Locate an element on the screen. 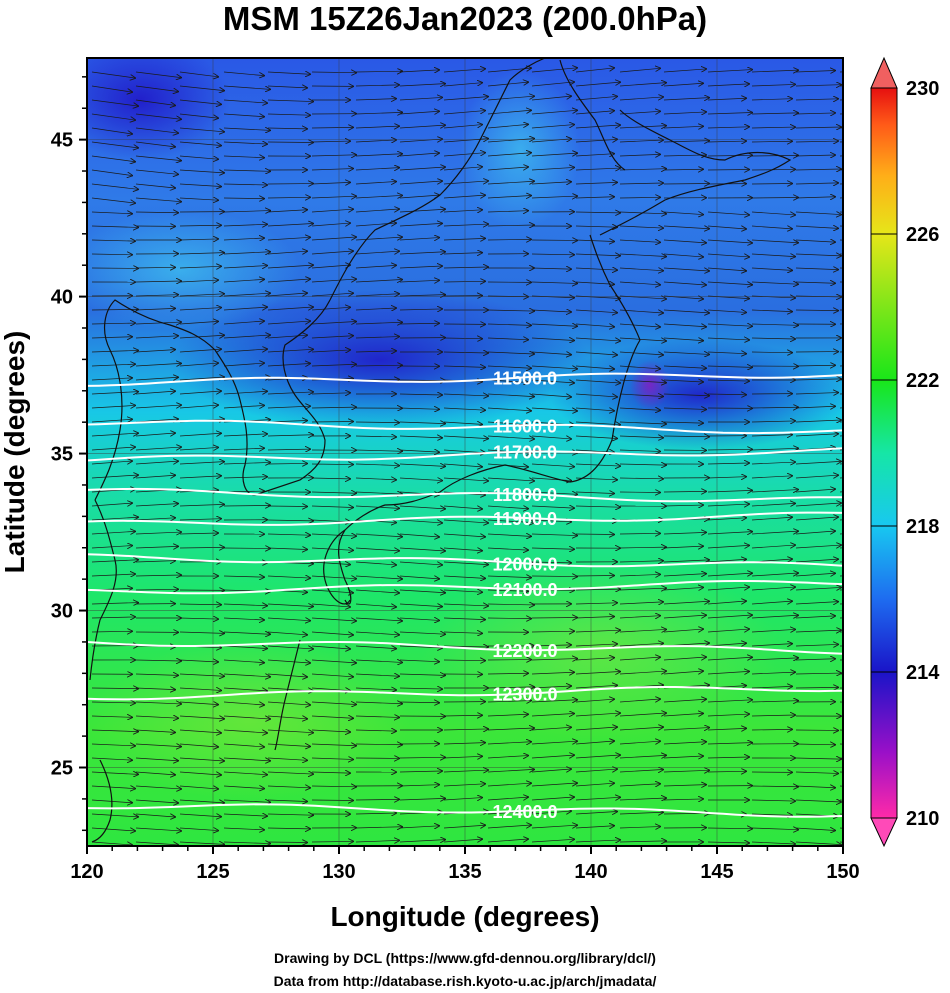  contour-label: 12100.0 is located at coordinates (524, 590).